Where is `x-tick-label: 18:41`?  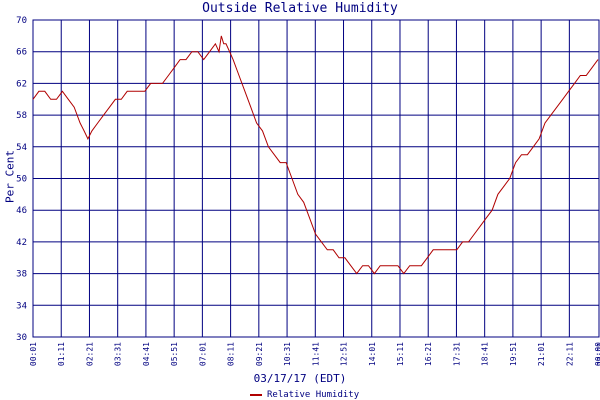
x-tick-label: 18:41 is located at coordinates (485, 354).